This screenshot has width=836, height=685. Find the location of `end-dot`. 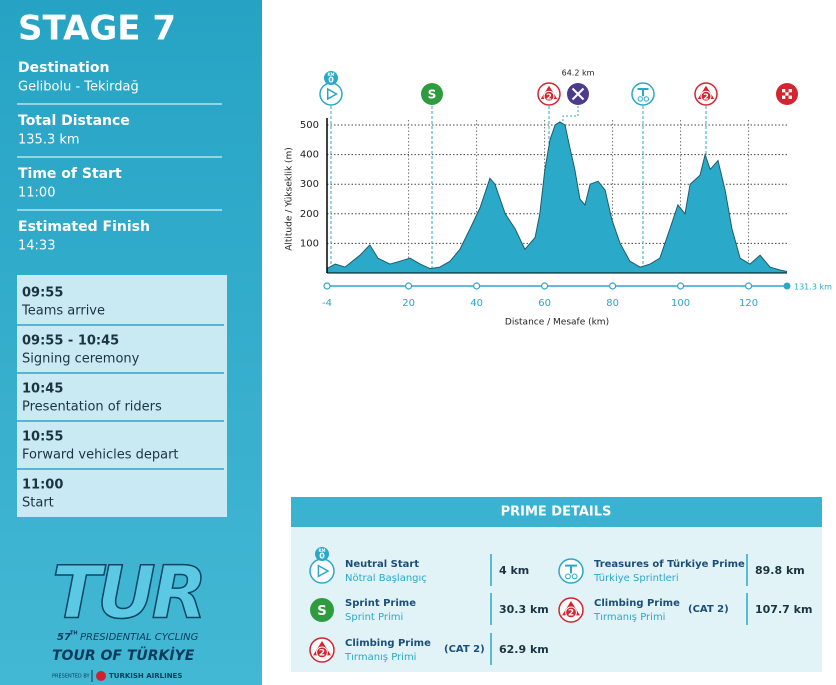

end-dot is located at coordinates (787, 286).